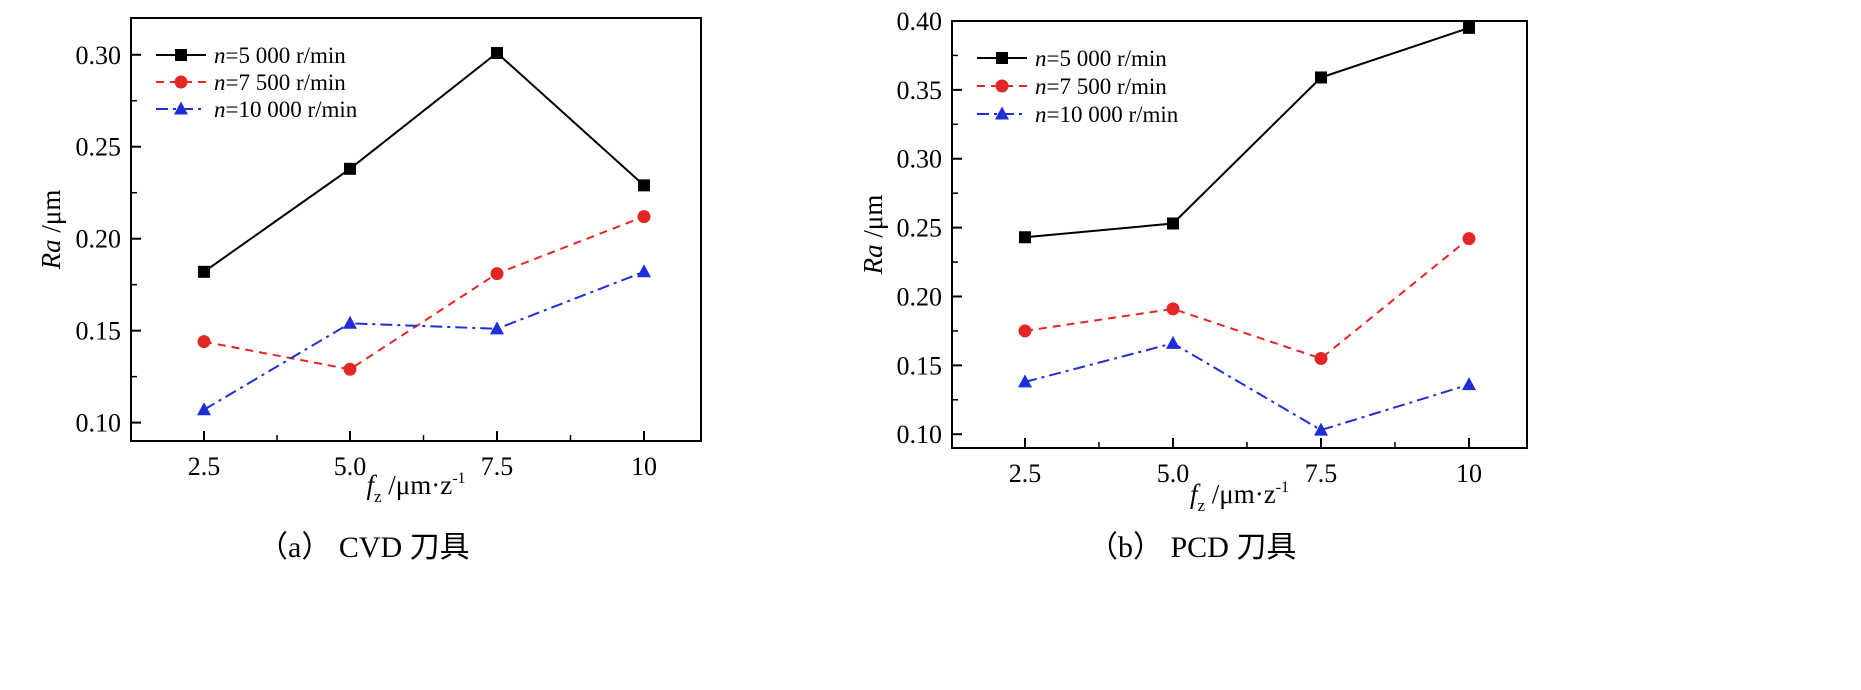 The width and height of the screenshot is (1861, 690). What do you see at coordinates (920, 90) in the screenshot?
I see `y-tick-label: 0.35` at bounding box center [920, 90].